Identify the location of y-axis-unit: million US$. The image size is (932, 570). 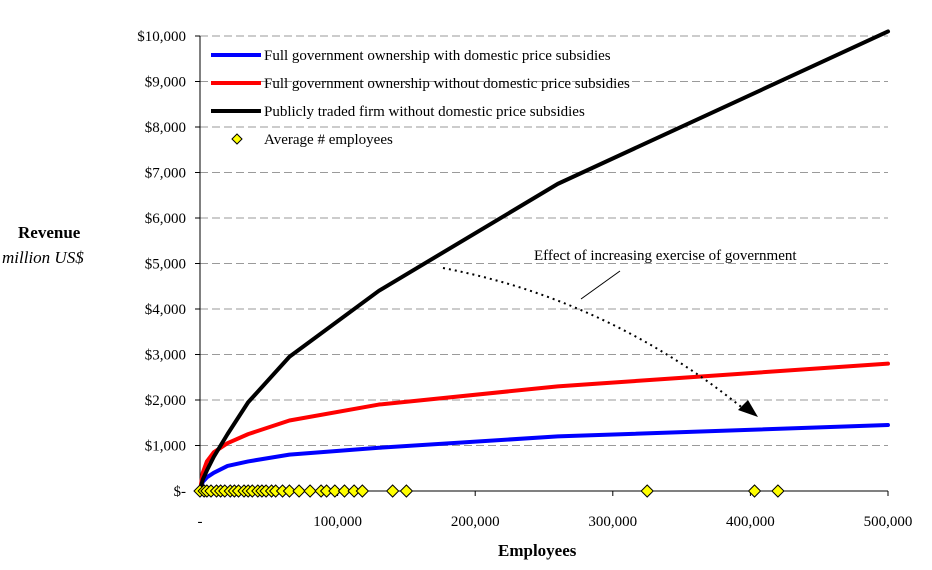
(43, 257).